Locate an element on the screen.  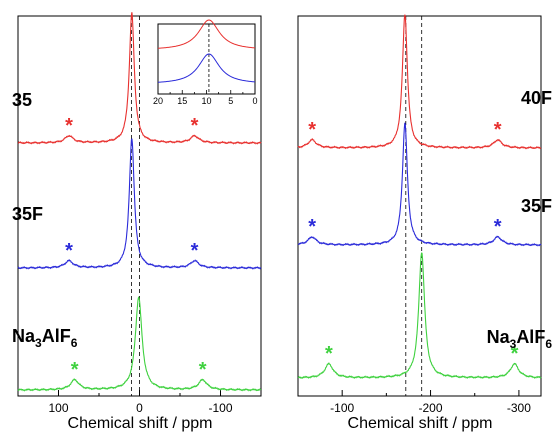
sample-label: 35 is located at coordinates (22, 100).